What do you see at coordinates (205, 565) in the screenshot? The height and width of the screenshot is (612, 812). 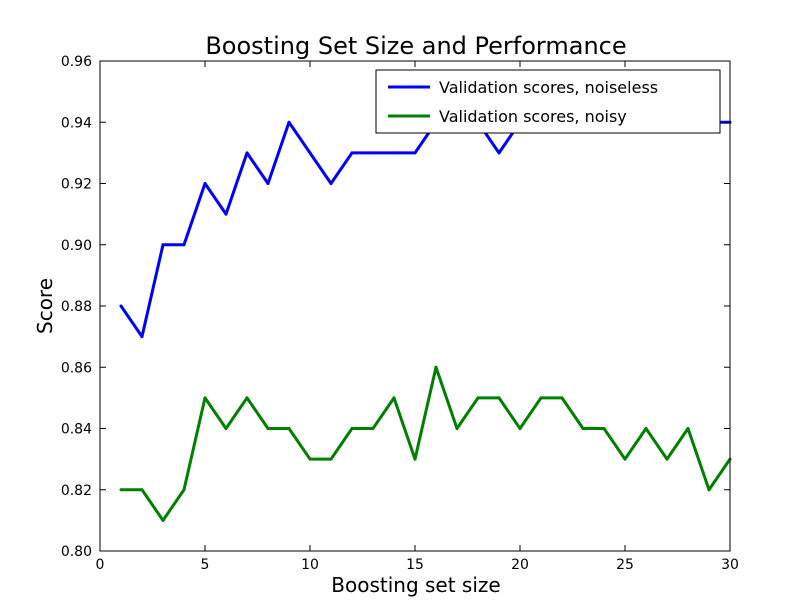 I see `x-tick-label: 5` at bounding box center [205, 565].